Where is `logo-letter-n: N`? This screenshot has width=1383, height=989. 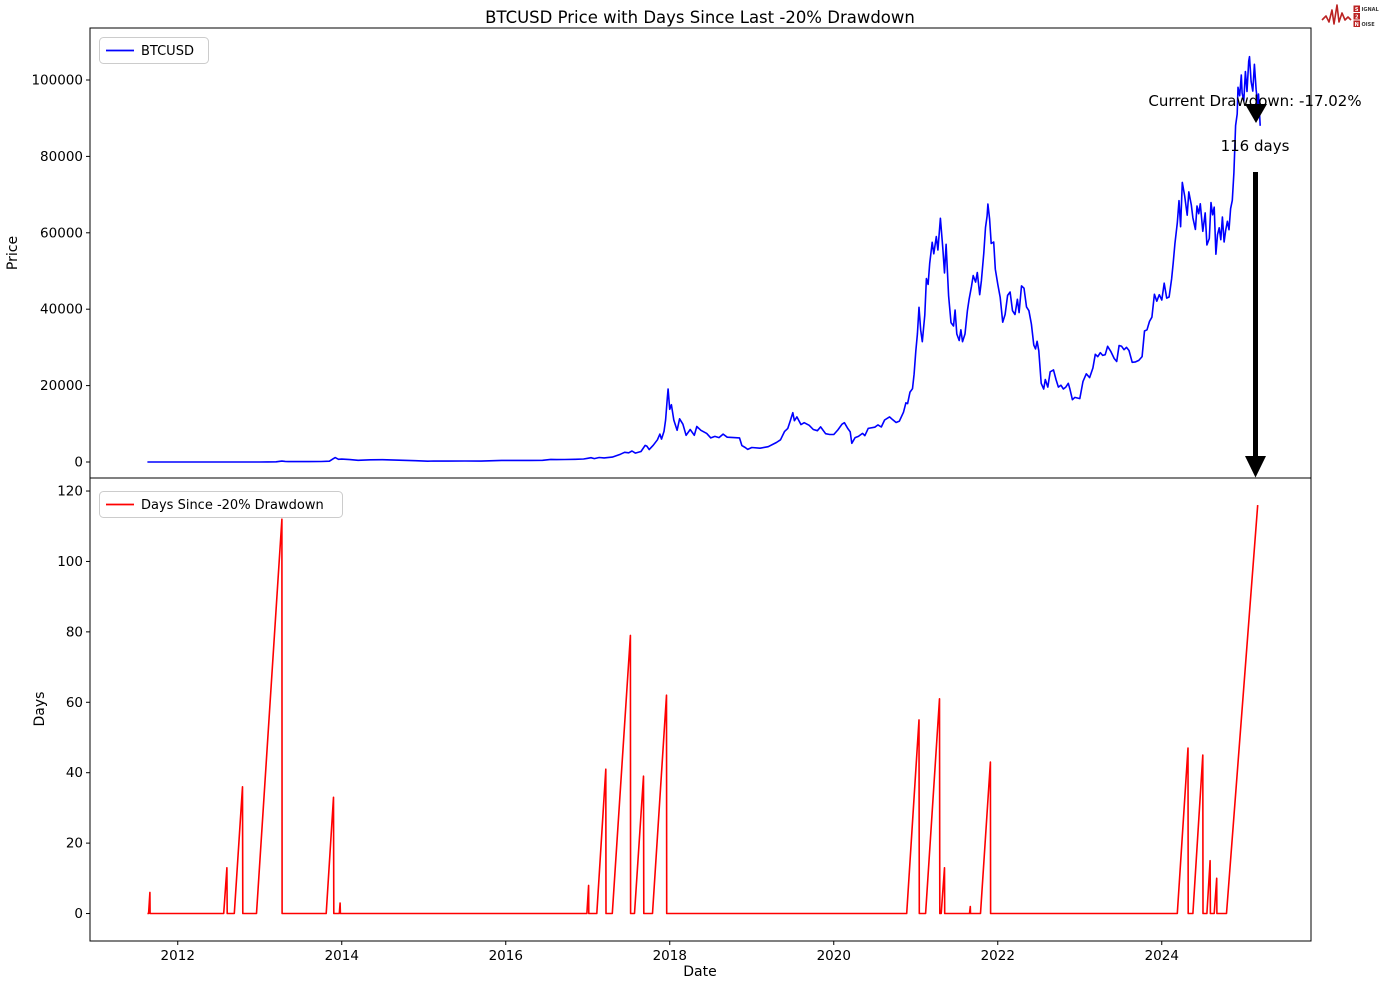 logo-letter-n: N is located at coordinates (1357, 25).